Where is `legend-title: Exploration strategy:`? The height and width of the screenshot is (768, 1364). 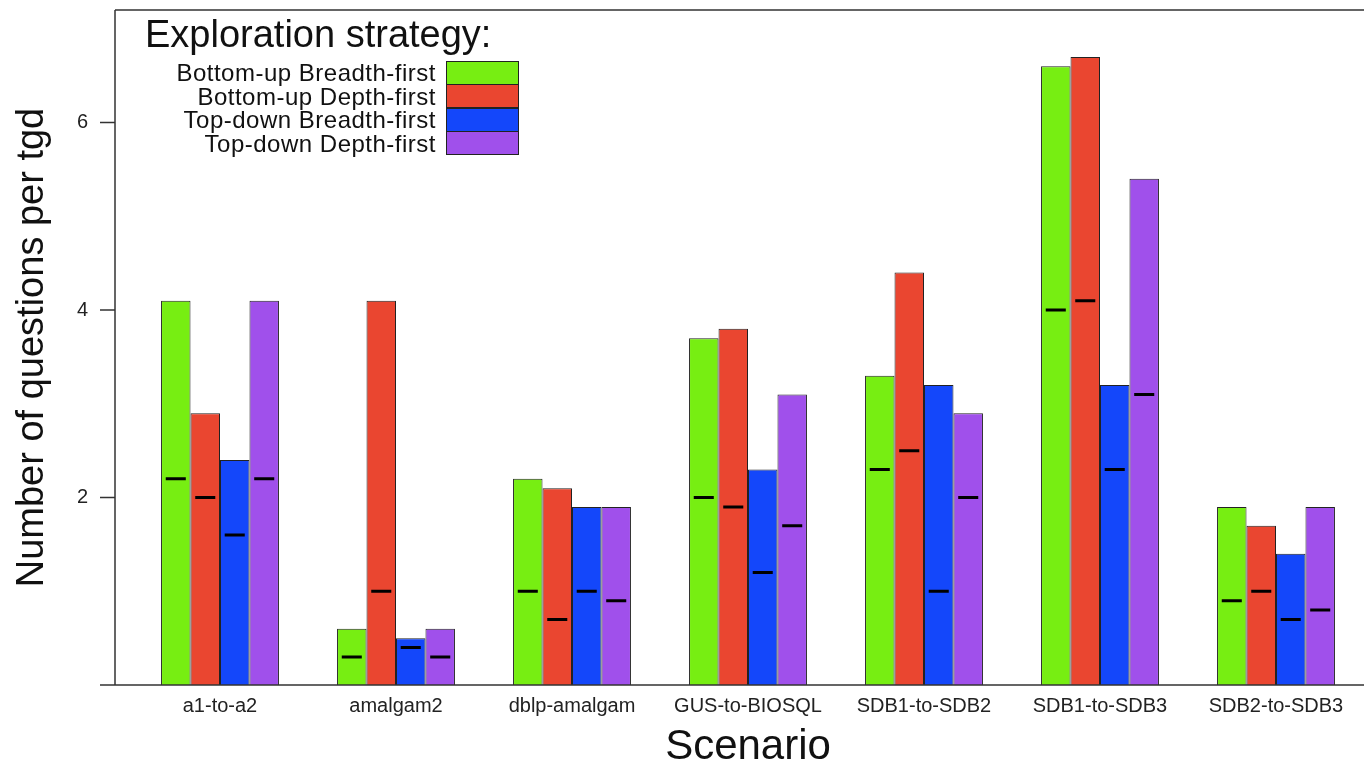
legend-title: Exploration strategy: is located at coordinates (319, 34).